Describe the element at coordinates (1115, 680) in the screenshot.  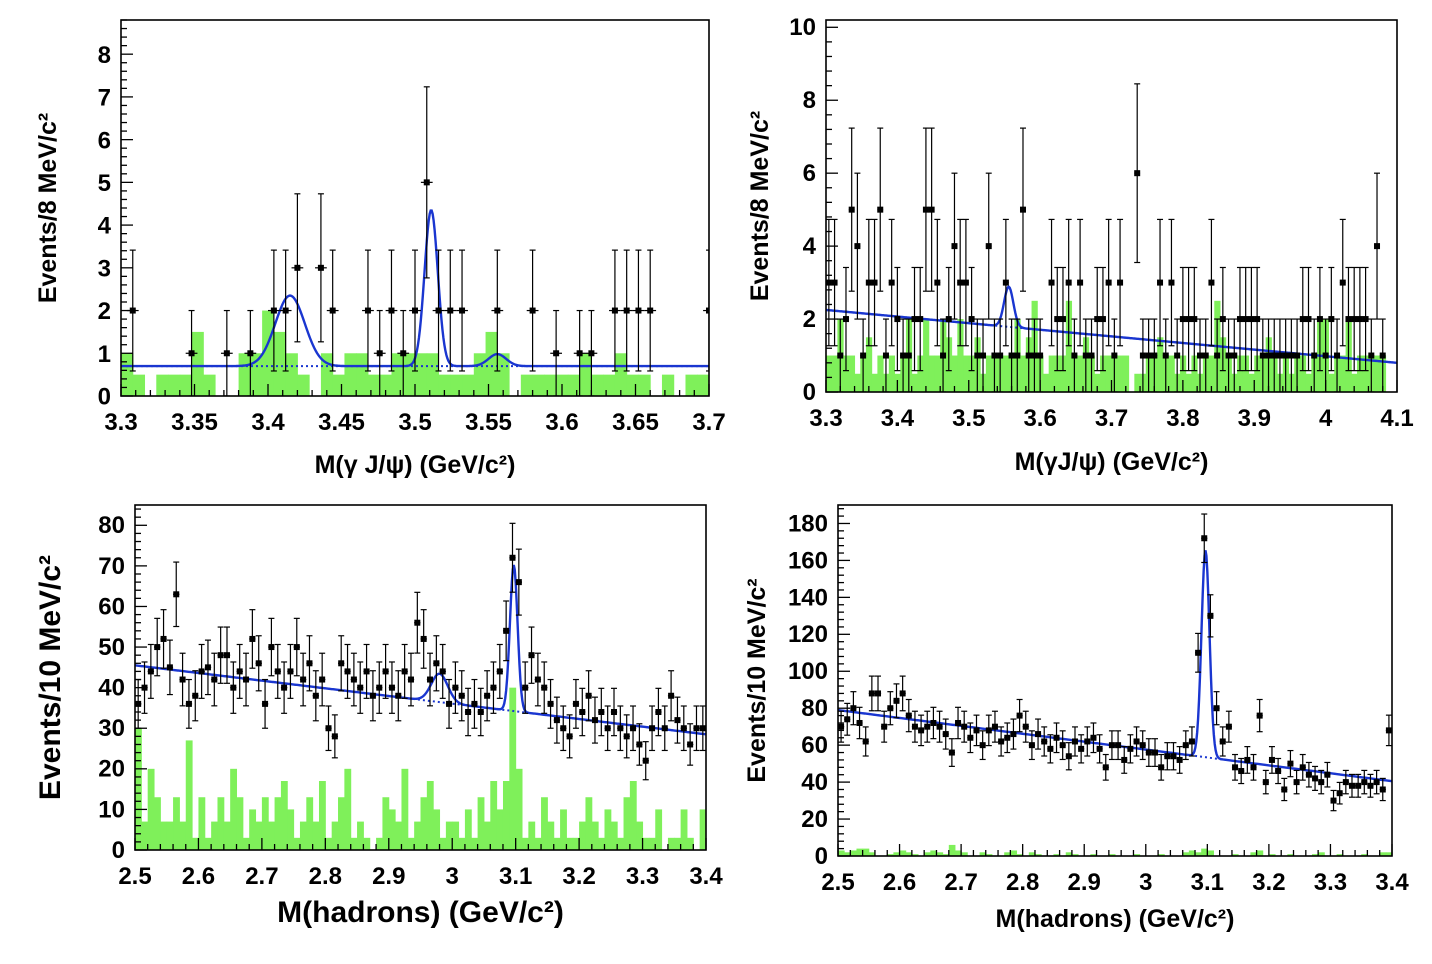
I see `plot-frame` at that location.